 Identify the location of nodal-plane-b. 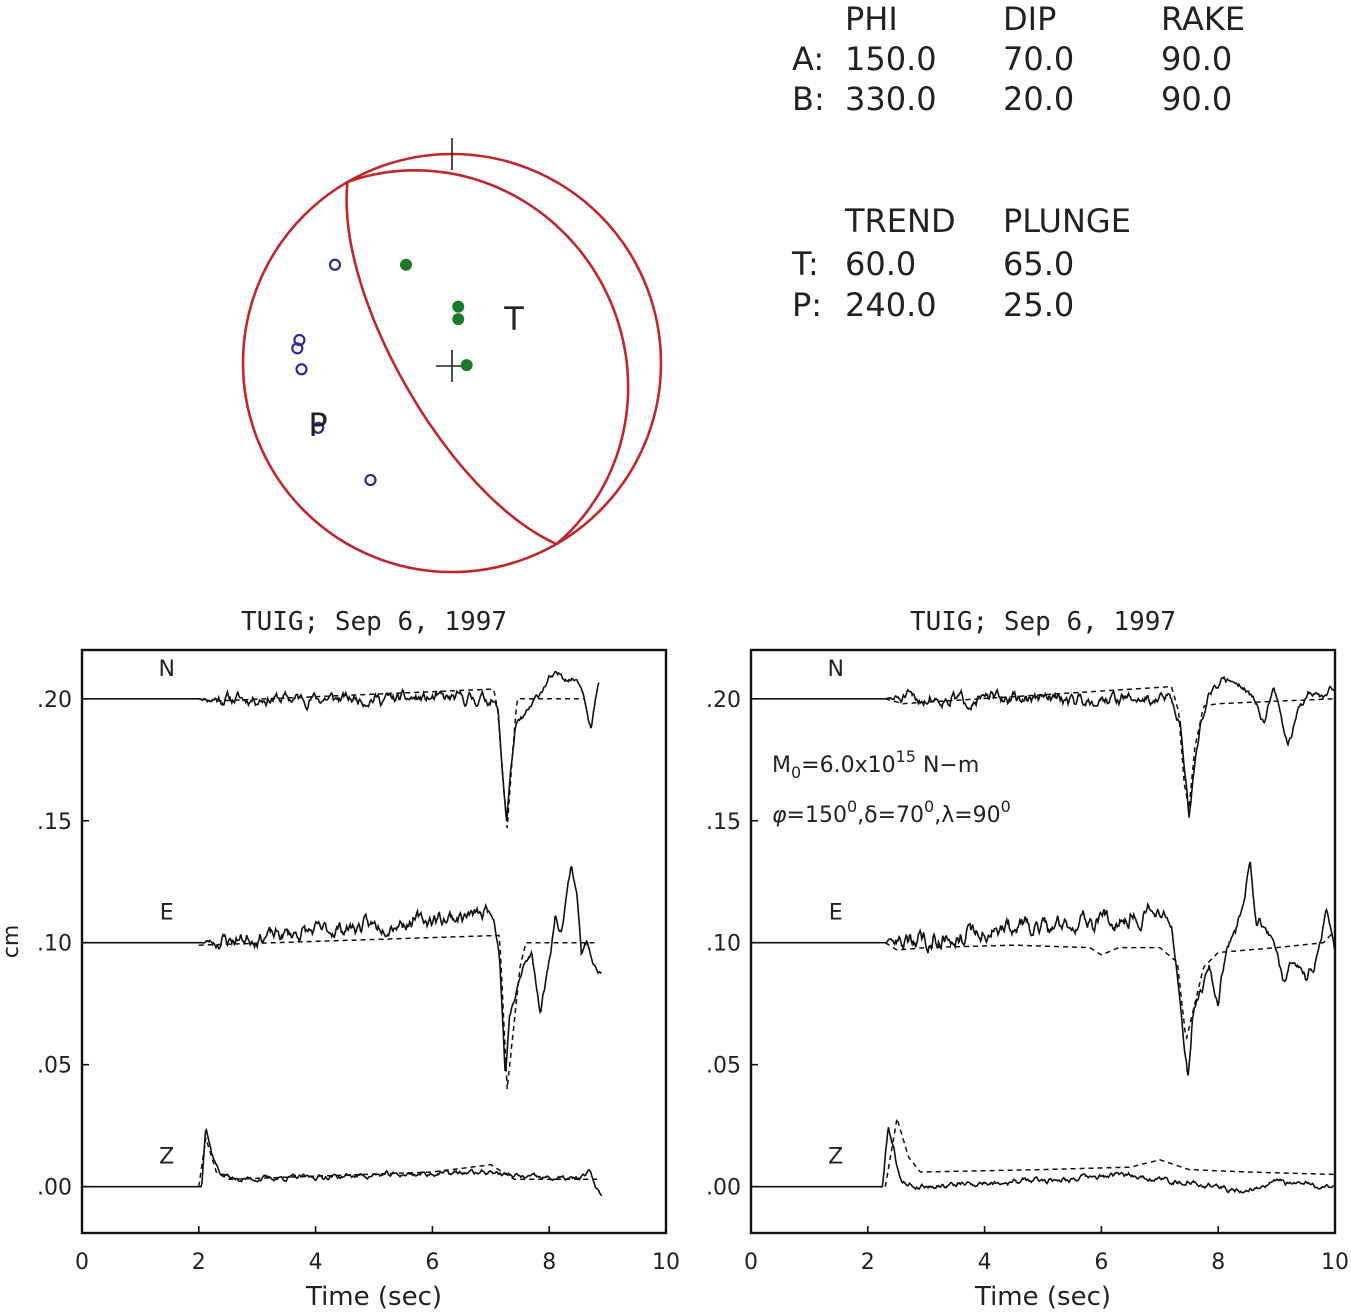
(488, 356).